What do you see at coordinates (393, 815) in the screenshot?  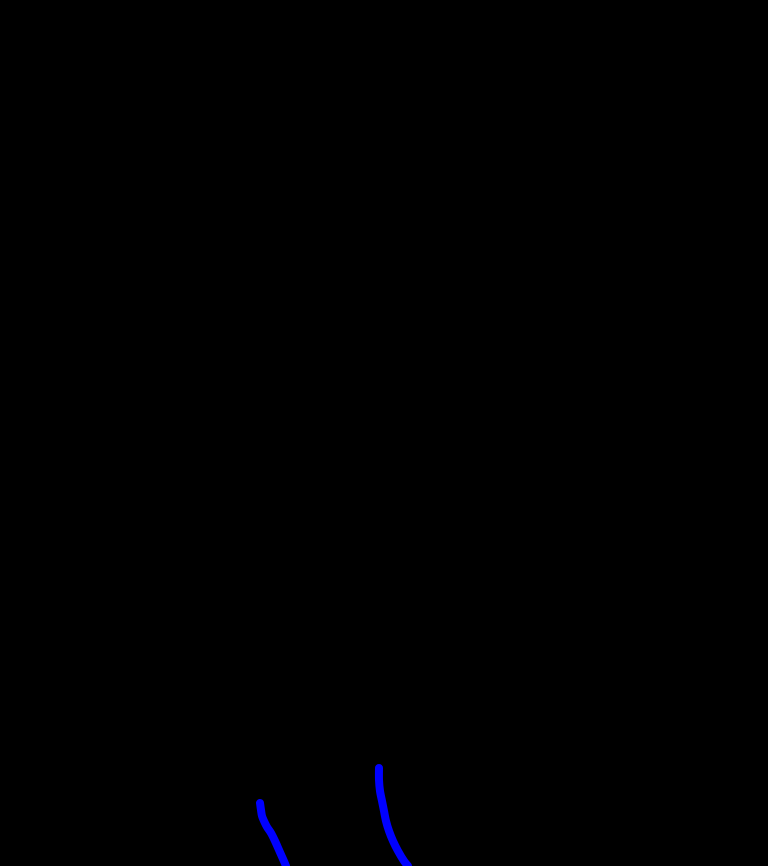 I see `stroke-right` at bounding box center [393, 815].